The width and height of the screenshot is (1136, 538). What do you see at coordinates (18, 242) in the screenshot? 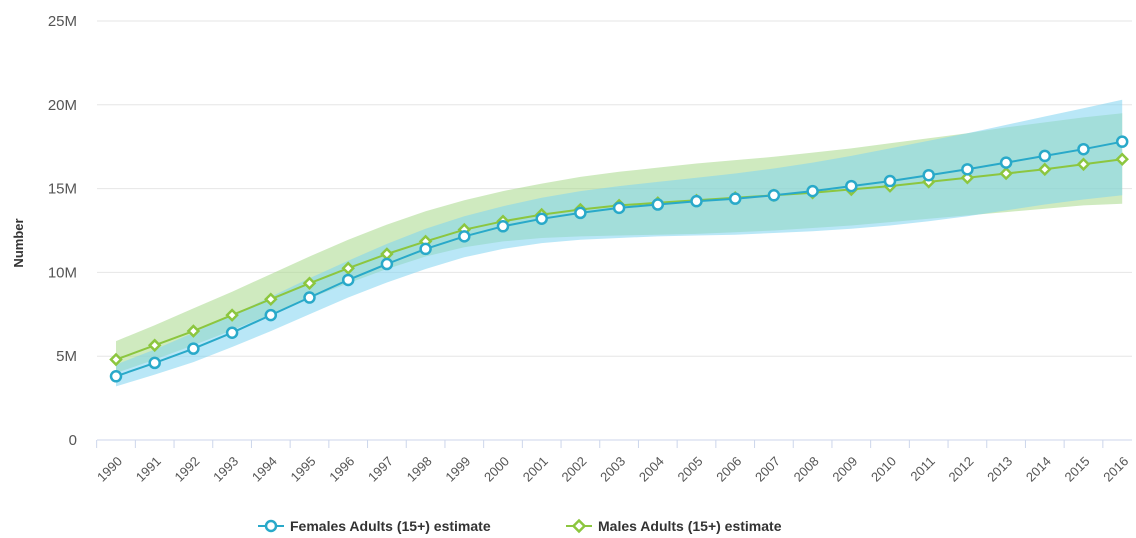
I see `y-axis-title: Number` at bounding box center [18, 242].